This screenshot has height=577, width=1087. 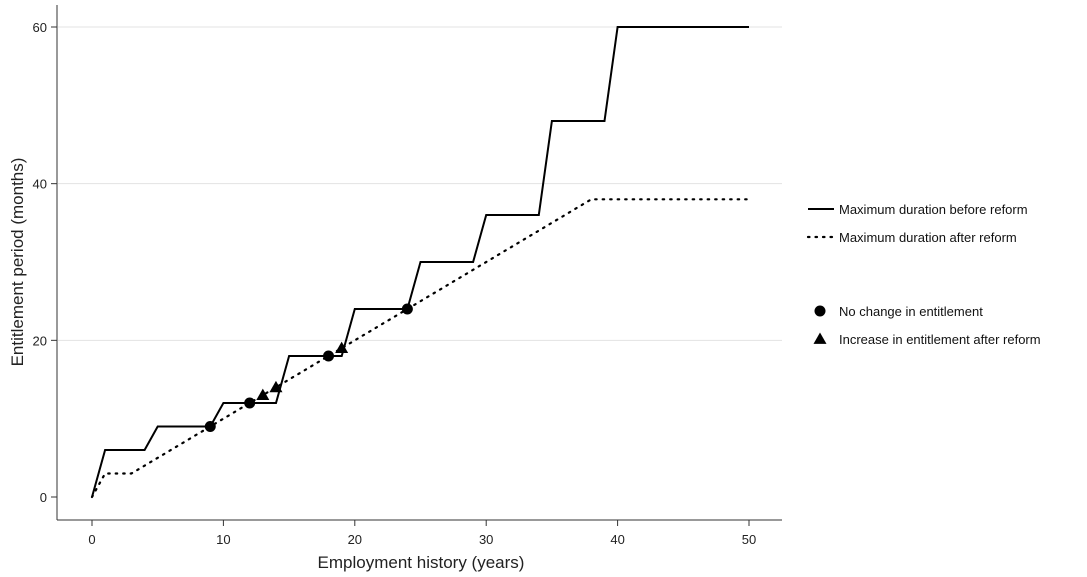 I want to click on y-tick-label: 60, so click(x=40, y=27).